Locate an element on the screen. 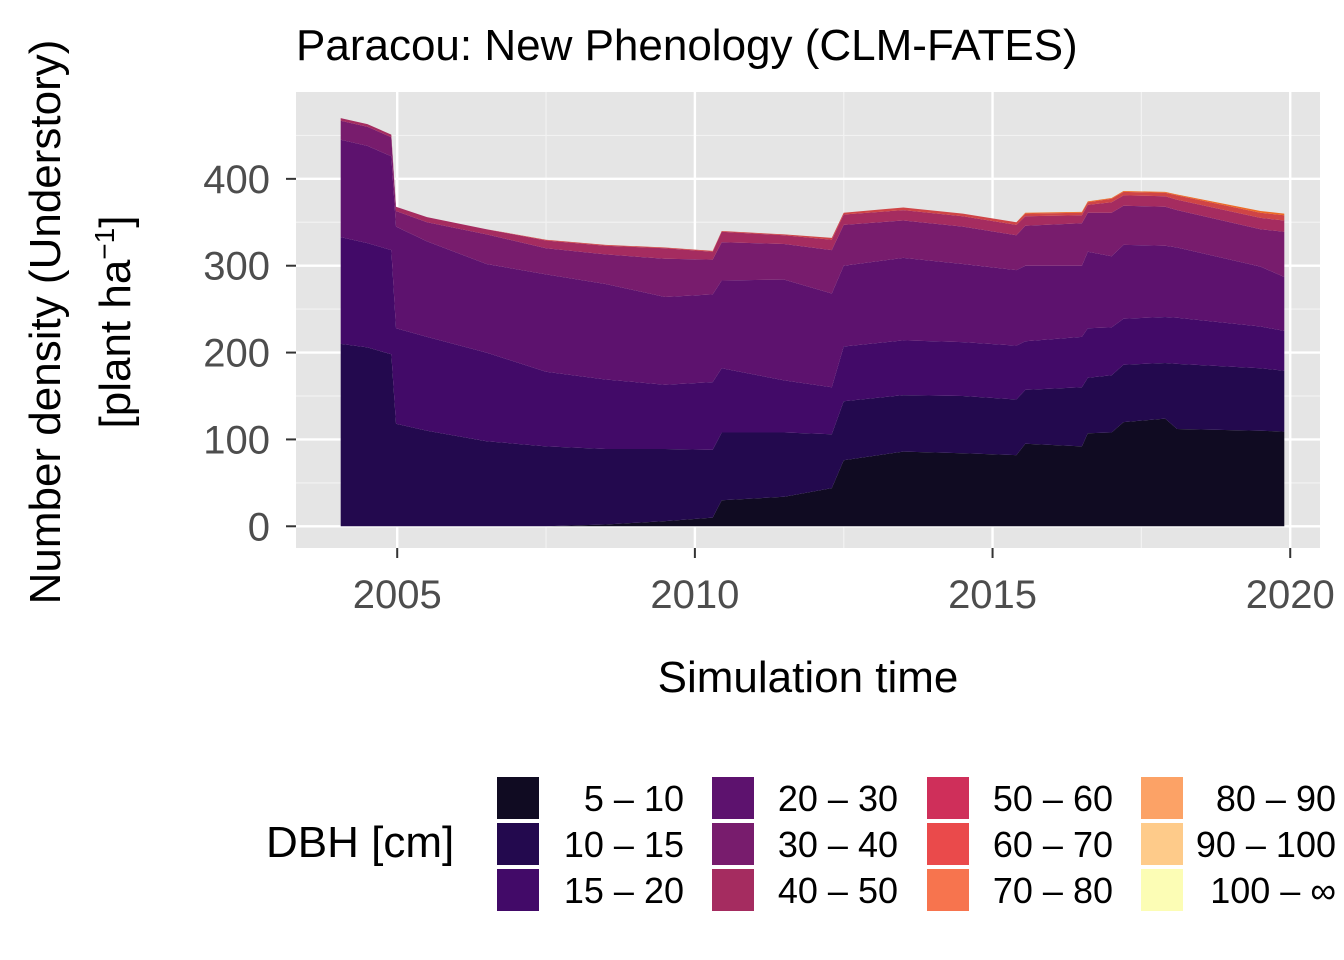 The height and width of the screenshot is (960, 1344). legend-label: 40 – 50 is located at coordinates (838, 890).